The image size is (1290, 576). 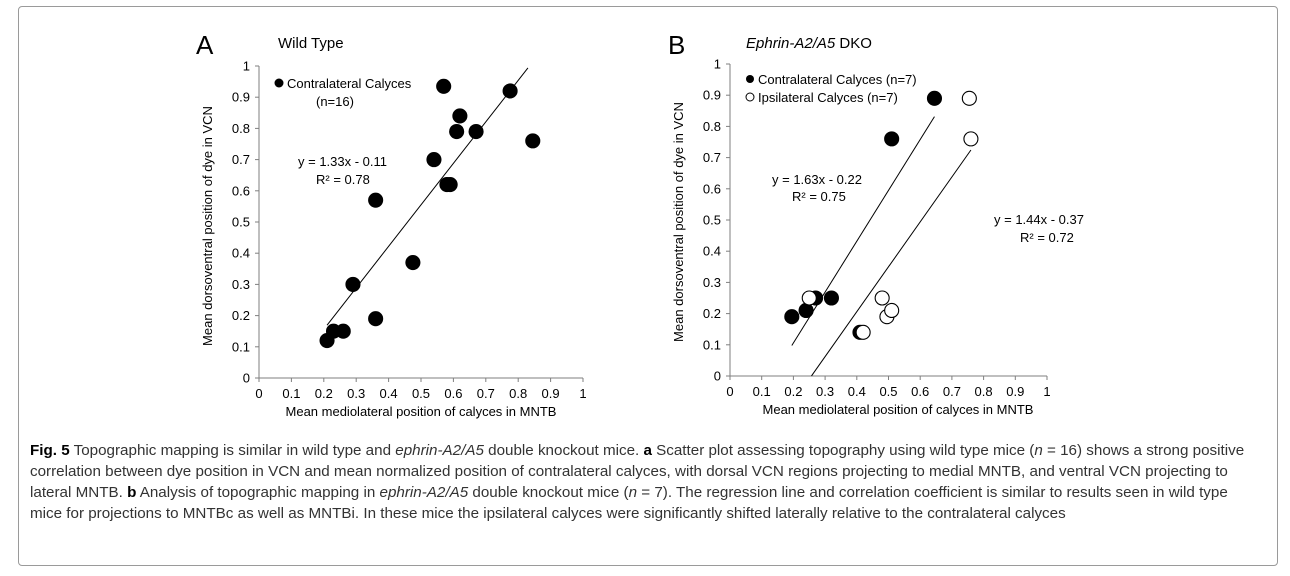 What do you see at coordinates (647, 450) in the screenshot?
I see `caption-panel-letter: a` at bounding box center [647, 450].